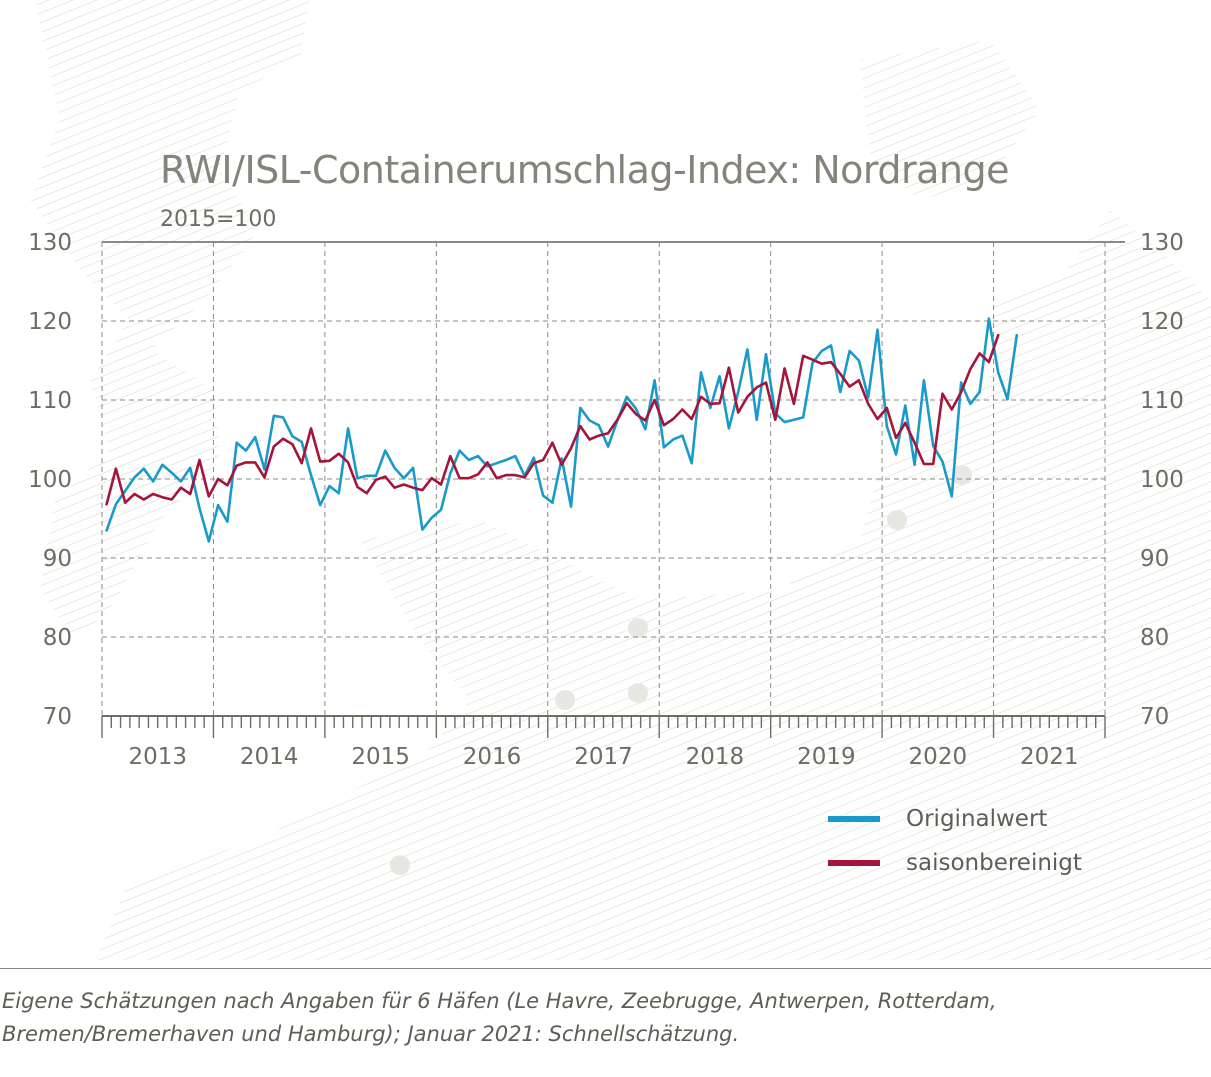 This screenshot has height=1077, width=1211. Describe the element at coordinates (157, 757) in the screenshot. I see `x-tick-label: 2013` at that location.